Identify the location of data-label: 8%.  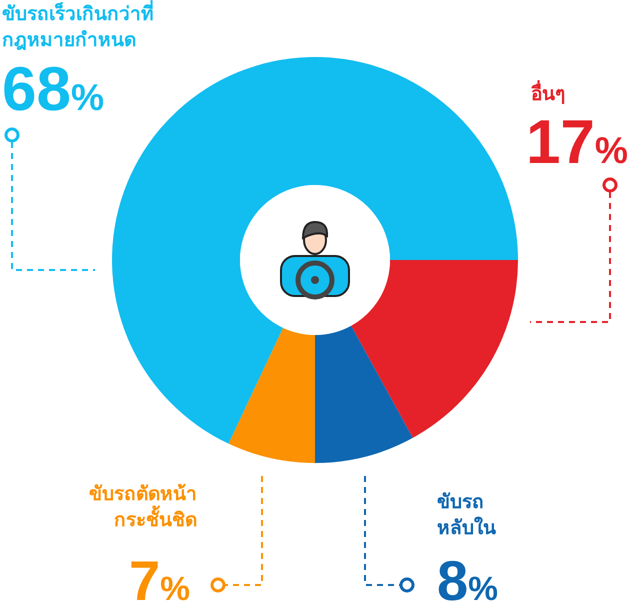
(467, 576).